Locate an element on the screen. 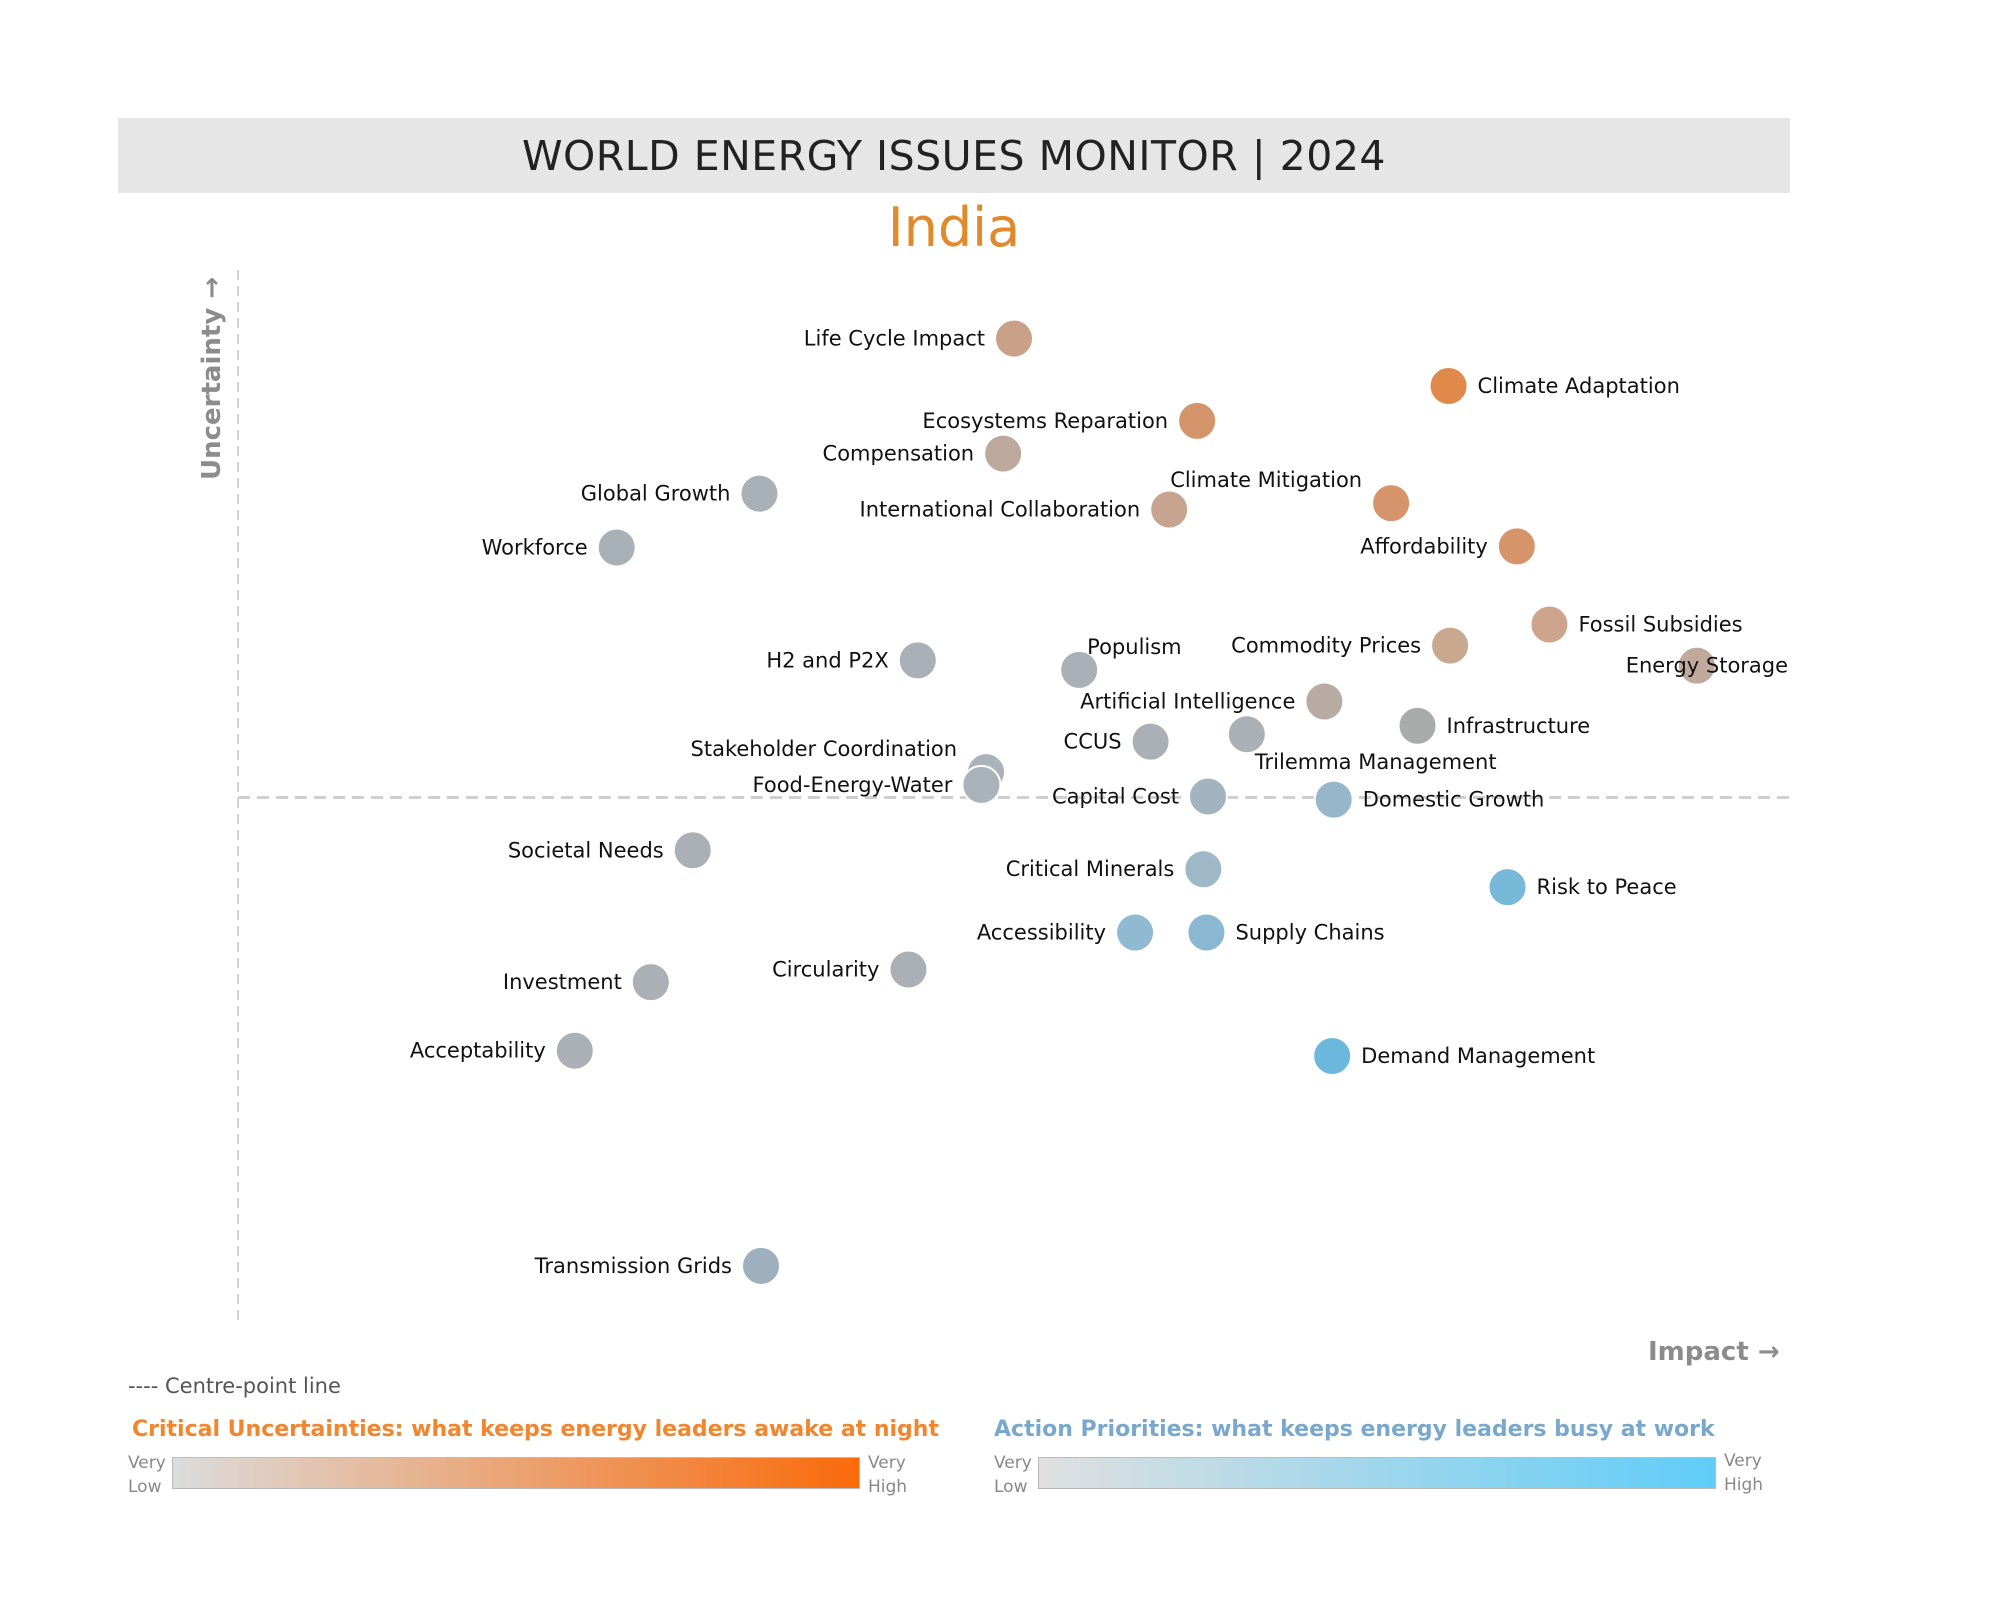 This screenshot has height=1600, width=2000. data-point-supply-chains: Supply Chains is located at coordinates (1285, 932).